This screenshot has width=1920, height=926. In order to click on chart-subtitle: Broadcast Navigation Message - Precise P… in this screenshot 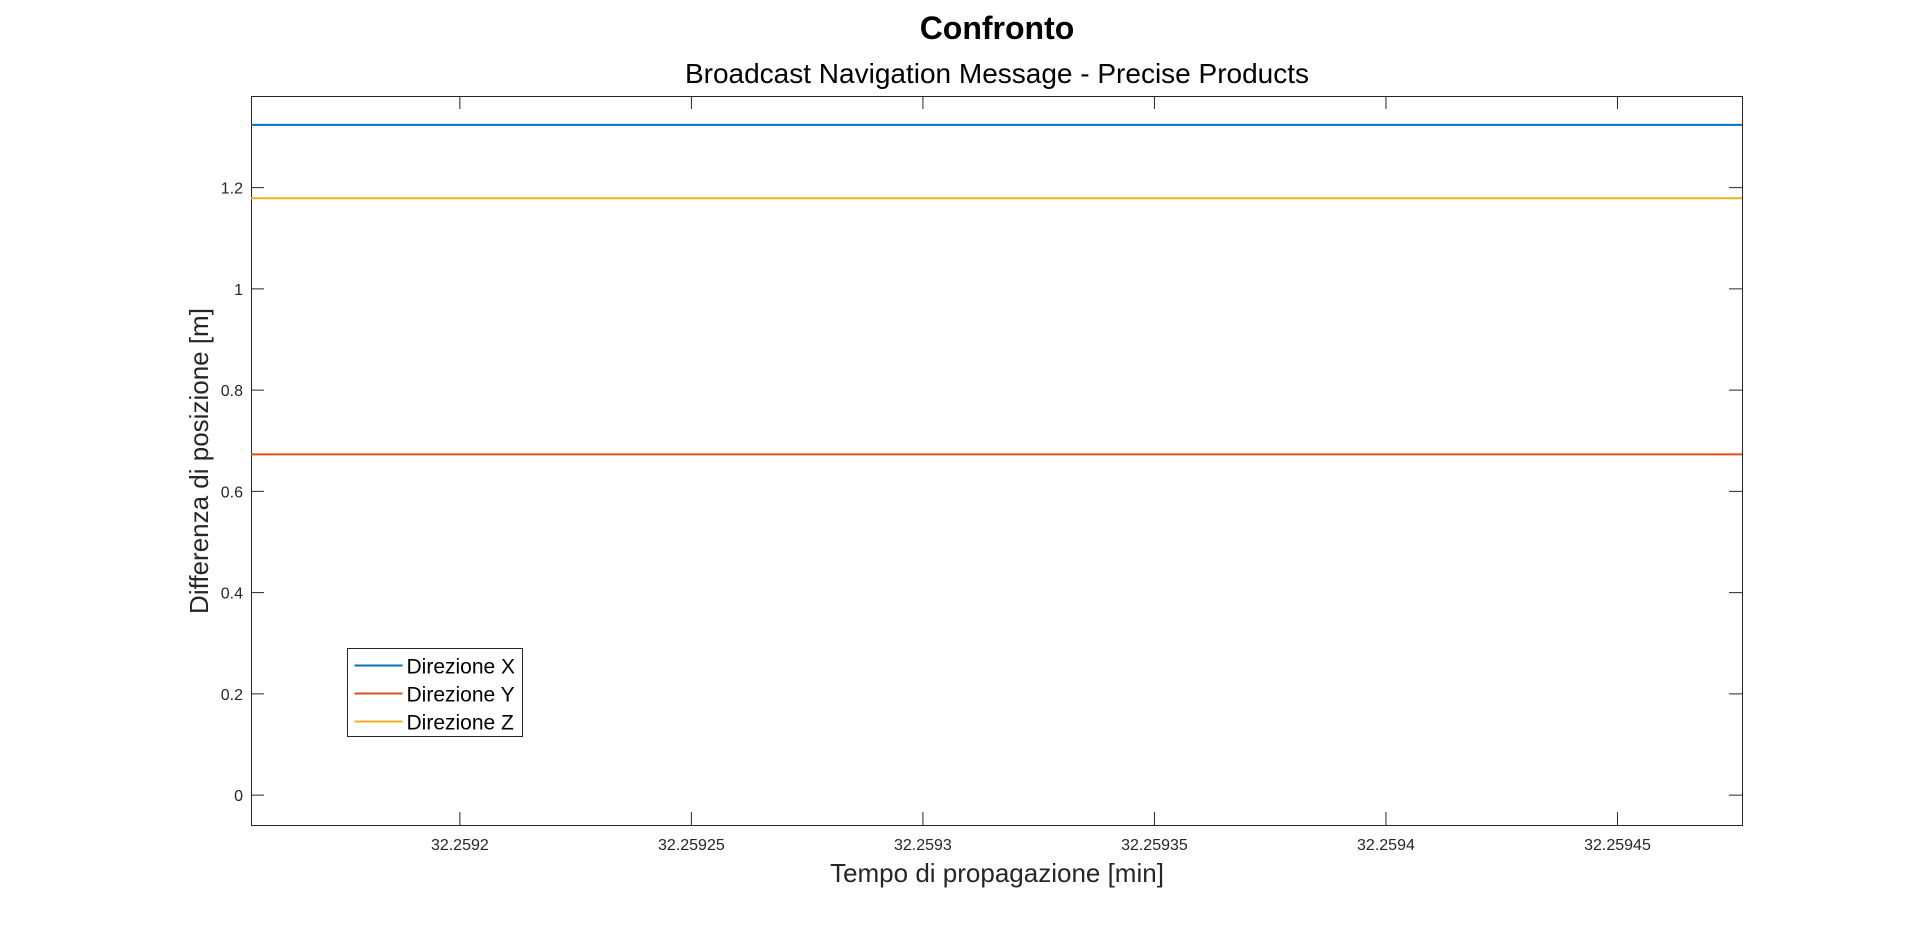, I will do `click(997, 73)`.